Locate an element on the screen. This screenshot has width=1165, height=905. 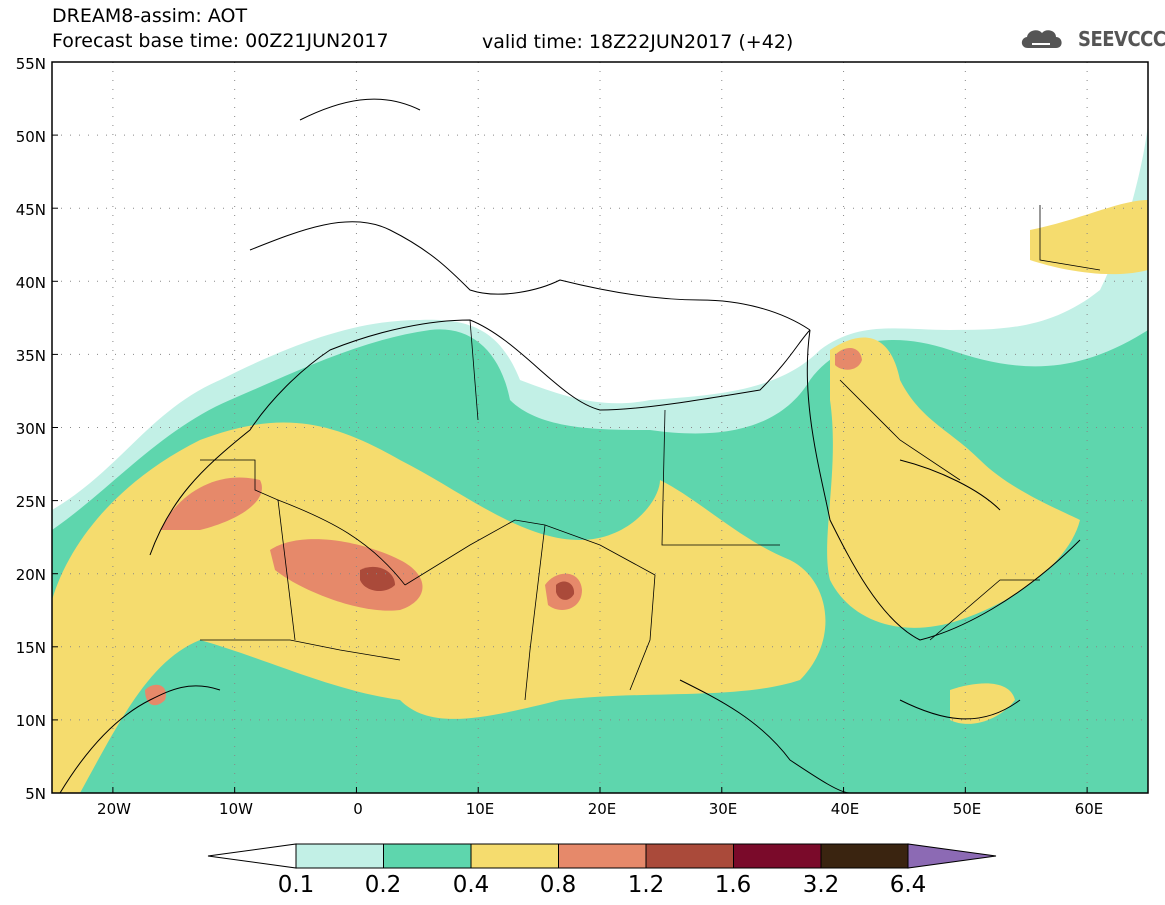
lon-label: 0 is located at coordinates (358, 809).